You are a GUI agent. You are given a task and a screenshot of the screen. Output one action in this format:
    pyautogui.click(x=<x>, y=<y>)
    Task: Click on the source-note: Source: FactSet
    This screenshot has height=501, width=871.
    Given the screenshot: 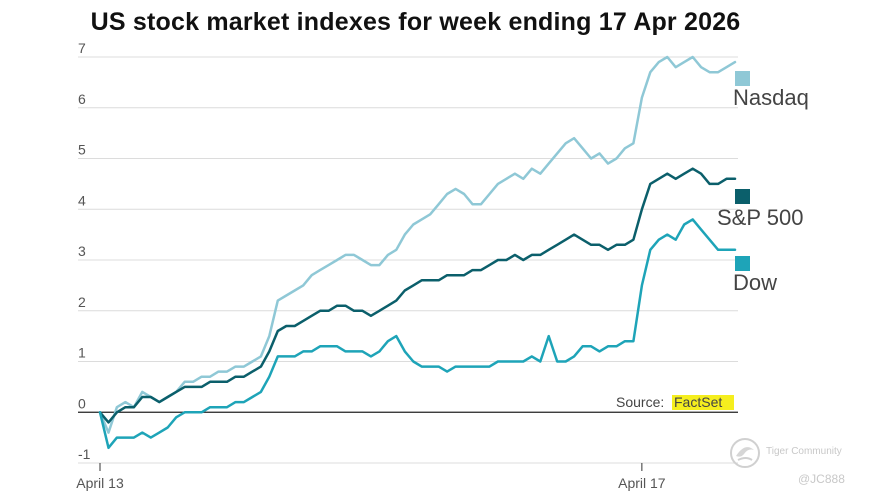 What is the action you would take?
    pyautogui.click(x=675, y=402)
    